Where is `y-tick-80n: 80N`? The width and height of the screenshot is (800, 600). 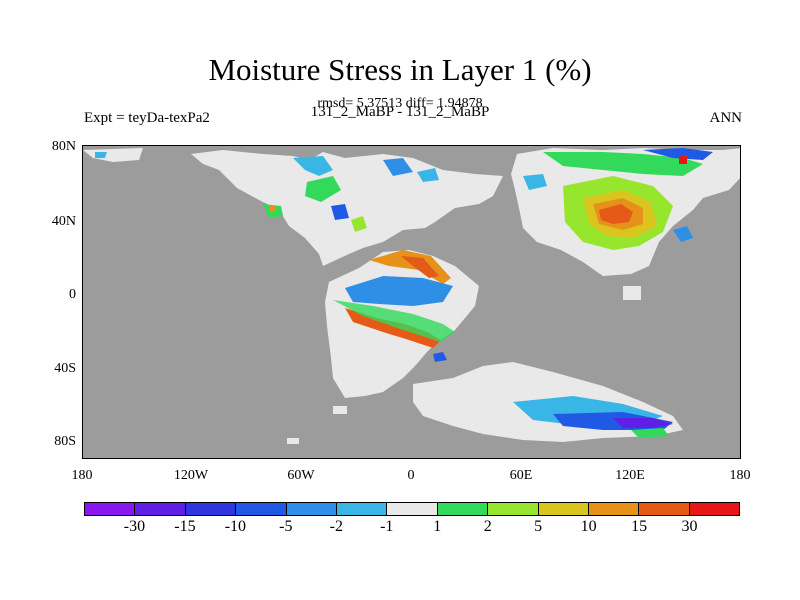 y-tick-80n: 80N is located at coordinates (63, 146).